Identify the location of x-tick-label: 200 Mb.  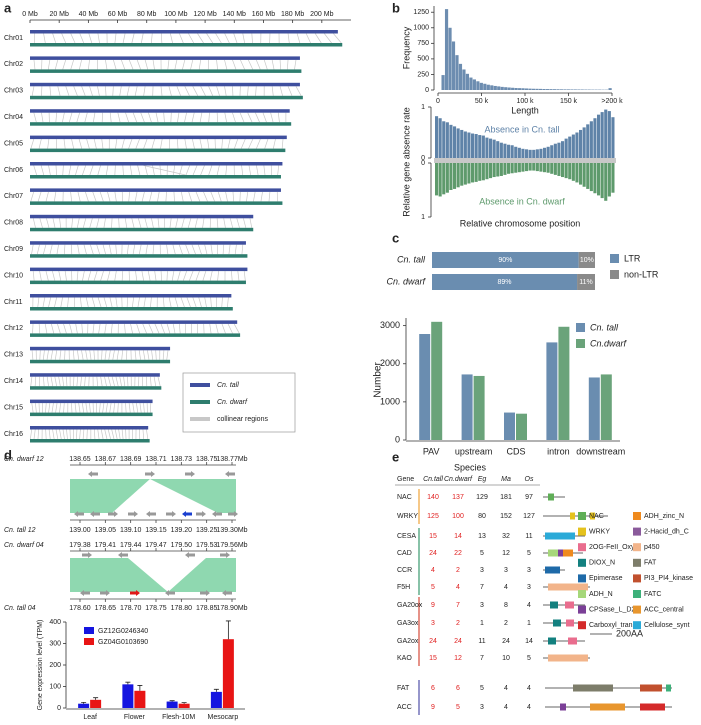
(321, 14).